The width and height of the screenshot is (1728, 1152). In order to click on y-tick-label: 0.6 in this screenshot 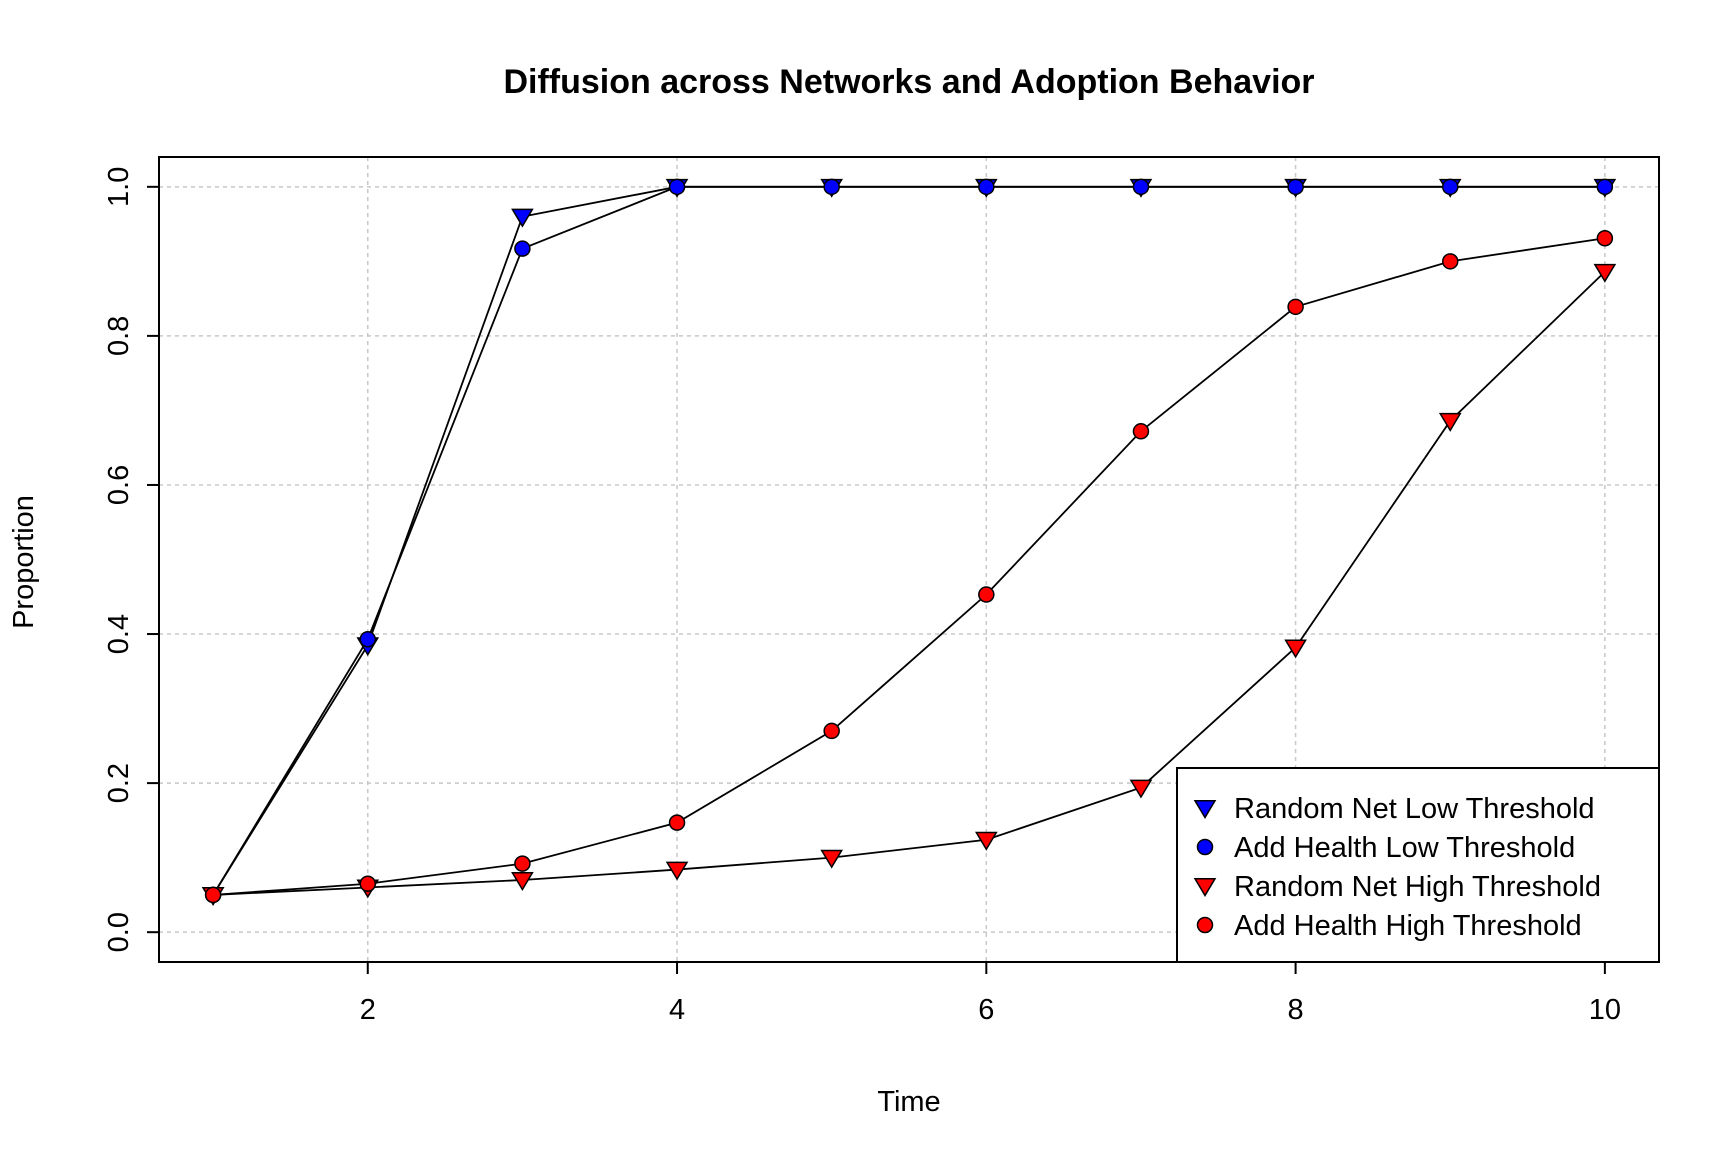, I will do `click(119, 485)`.